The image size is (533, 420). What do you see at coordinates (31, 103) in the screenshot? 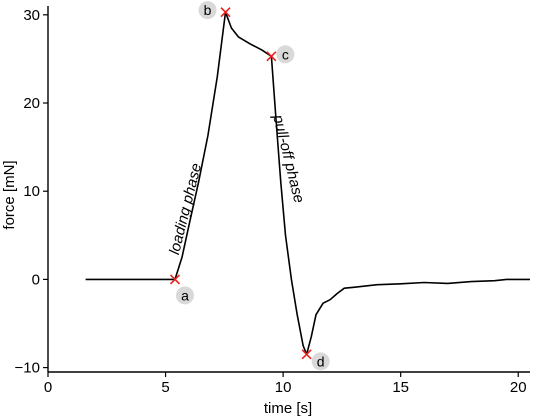
I see `y-tick-label: 20` at bounding box center [31, 103].